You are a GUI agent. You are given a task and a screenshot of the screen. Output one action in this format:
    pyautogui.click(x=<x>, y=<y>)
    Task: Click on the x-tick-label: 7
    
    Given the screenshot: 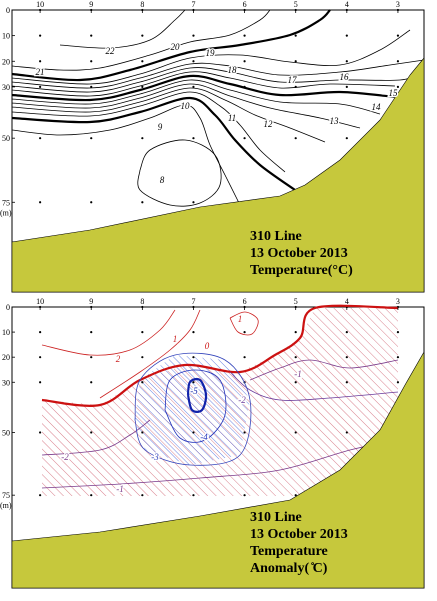 What is the action you would take?
    pyautogui.click(x=193, y=4)
    